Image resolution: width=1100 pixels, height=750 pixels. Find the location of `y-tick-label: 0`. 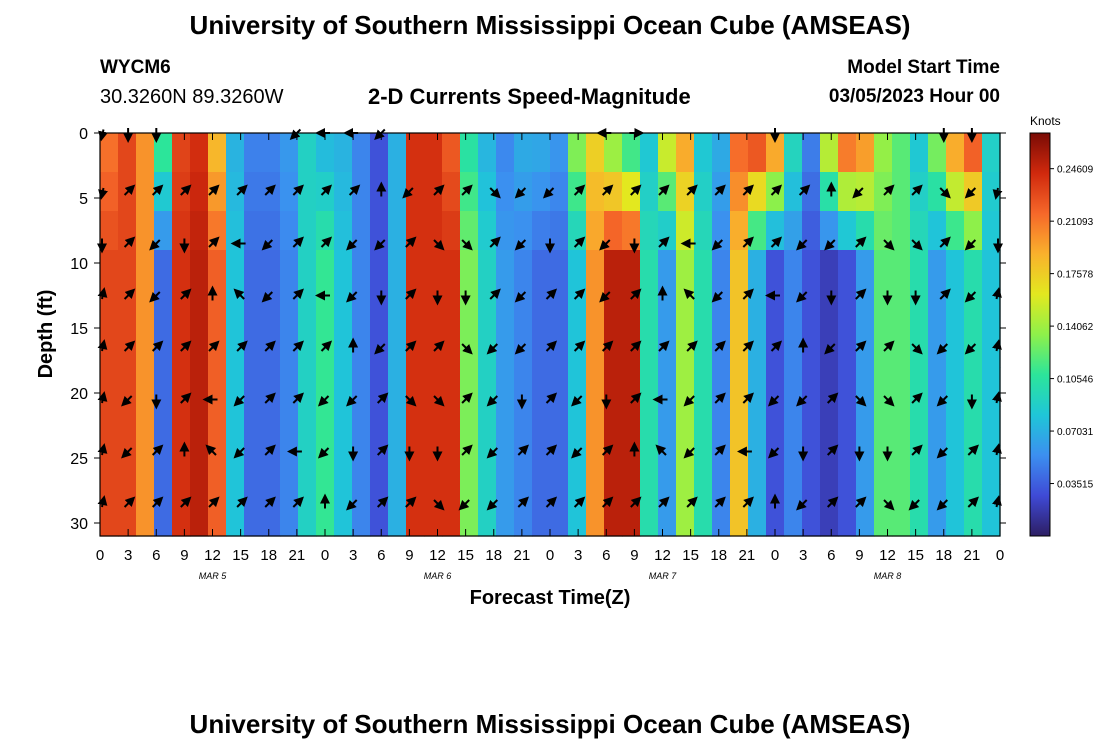

y-tick-label: 0 is located at coordinates (83, 134).